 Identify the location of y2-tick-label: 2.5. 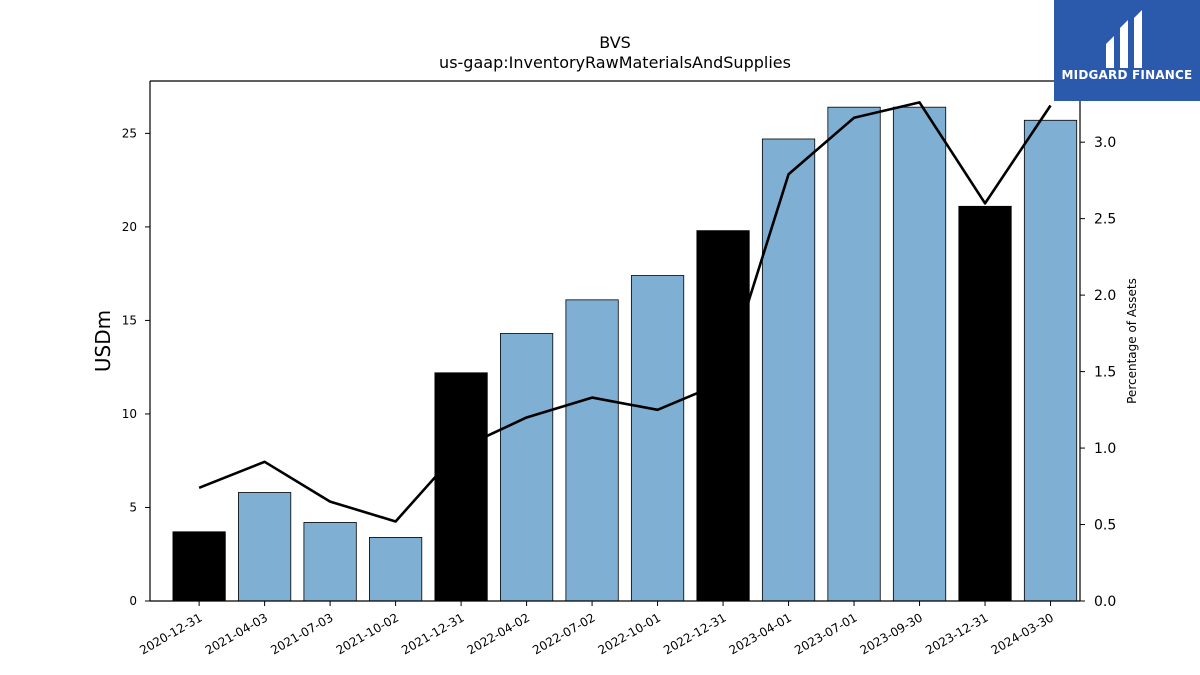
(1105, 220).